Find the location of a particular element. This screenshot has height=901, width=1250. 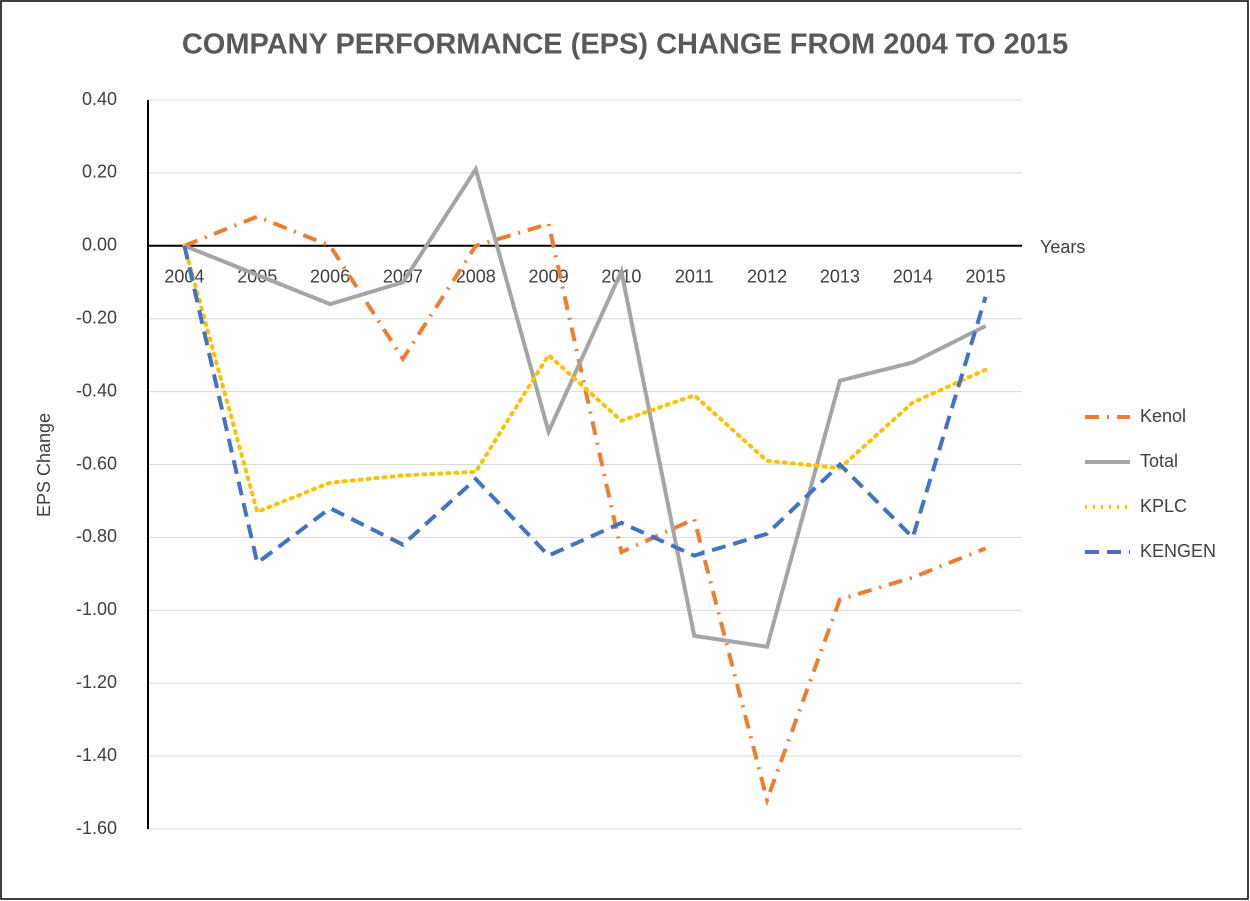

x-tick-label: 2012 is located at coordinates (767, 277).